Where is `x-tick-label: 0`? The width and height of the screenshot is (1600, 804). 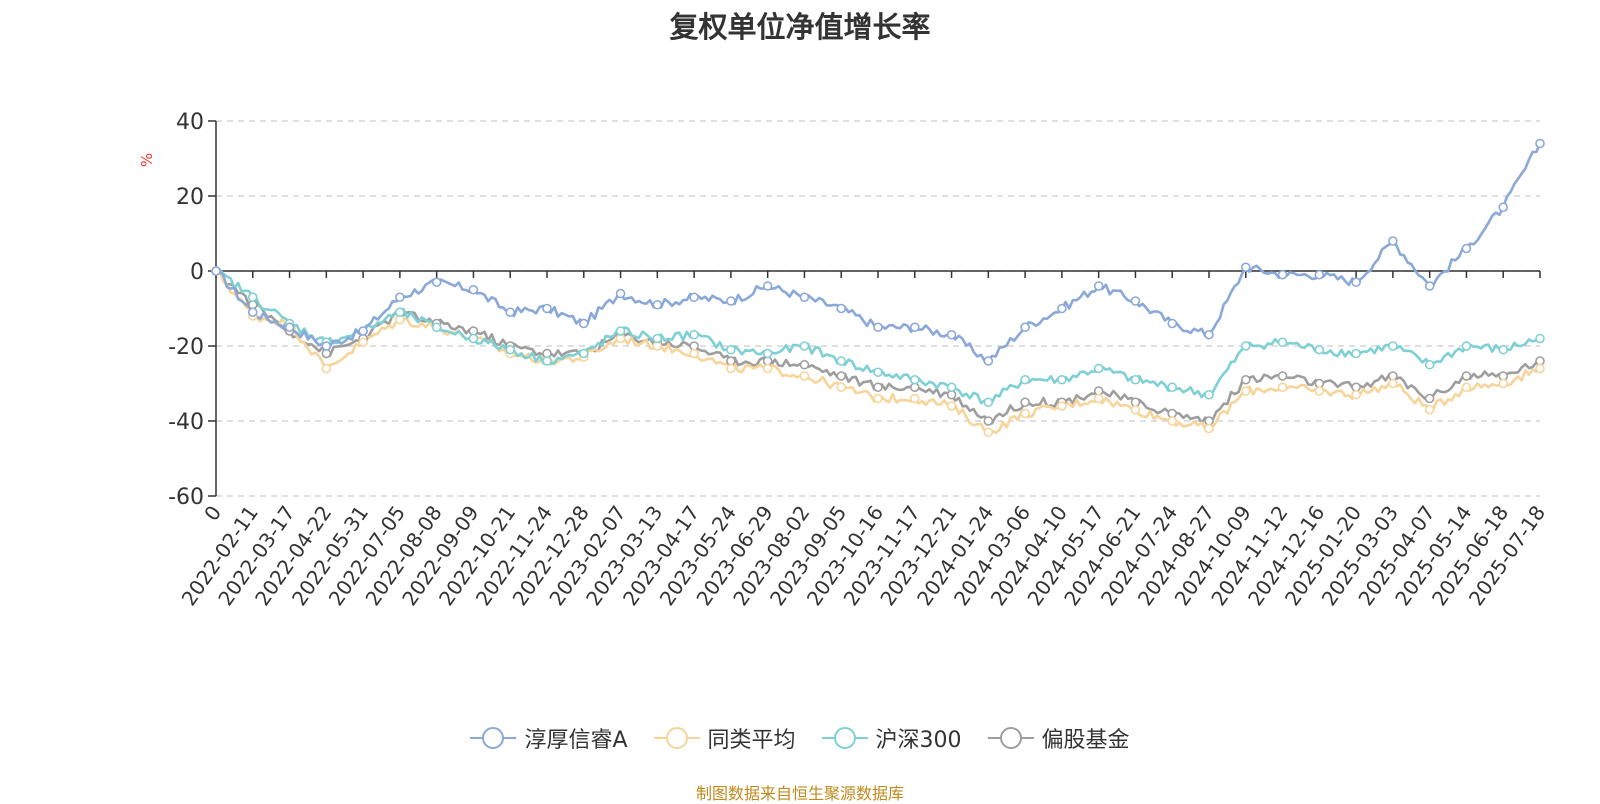 x-tick-label: 0 is located at coordinates (212, 513).